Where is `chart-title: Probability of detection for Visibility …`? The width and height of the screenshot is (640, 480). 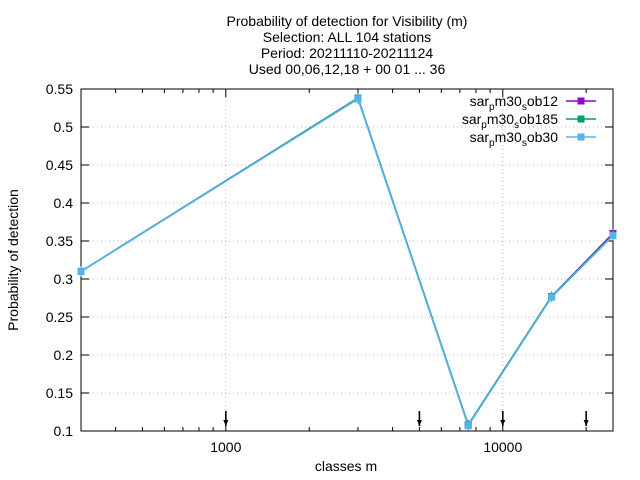 chart-title: Probability of detection for Visibility … is located at coordinates (347, 45).